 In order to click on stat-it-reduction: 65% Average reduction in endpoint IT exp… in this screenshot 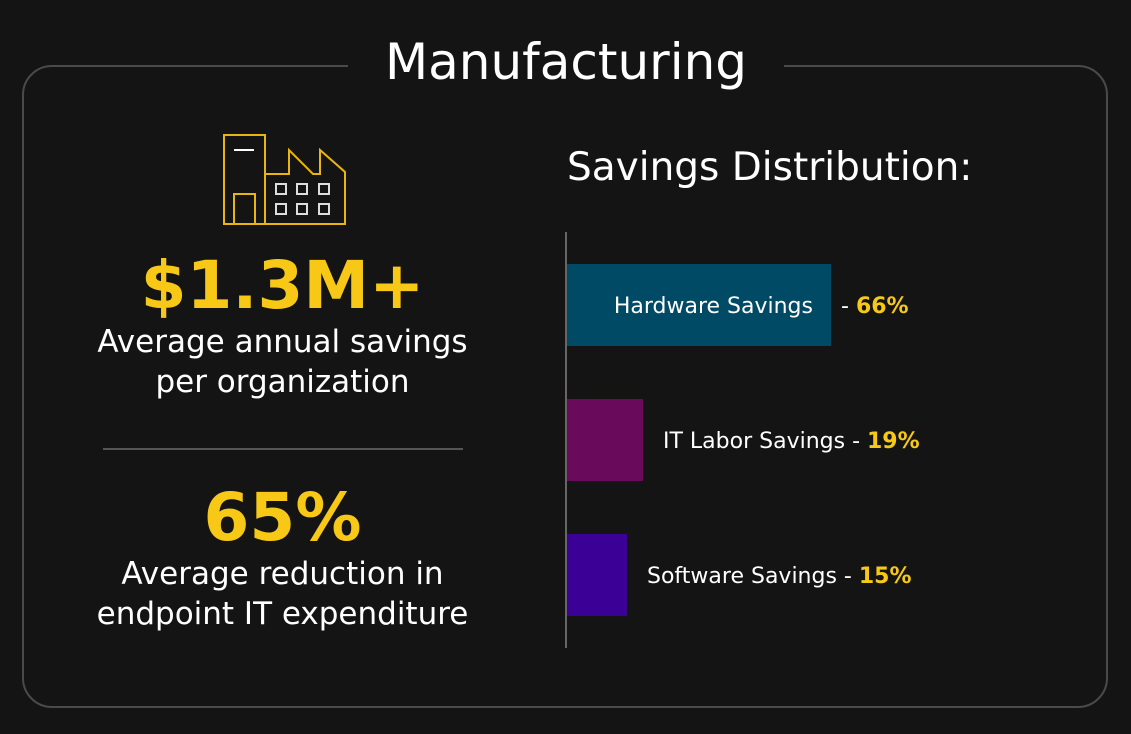, I will do `click(282, 558)`.